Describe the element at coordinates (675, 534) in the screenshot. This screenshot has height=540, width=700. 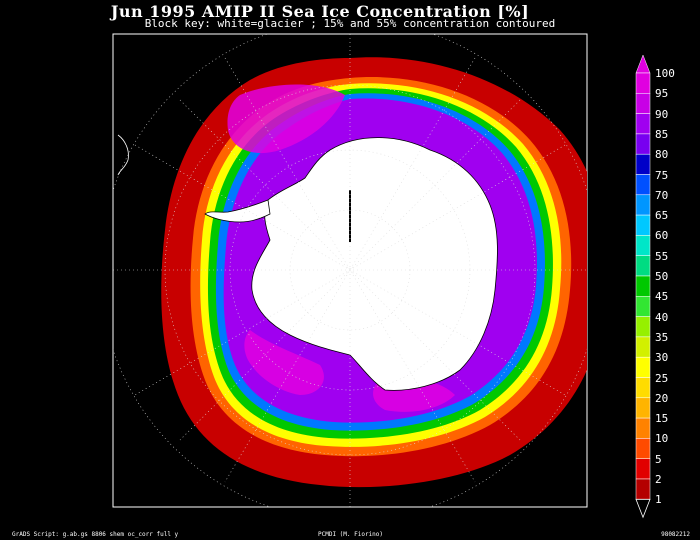
I see `footer-code: 98082212` at that location.